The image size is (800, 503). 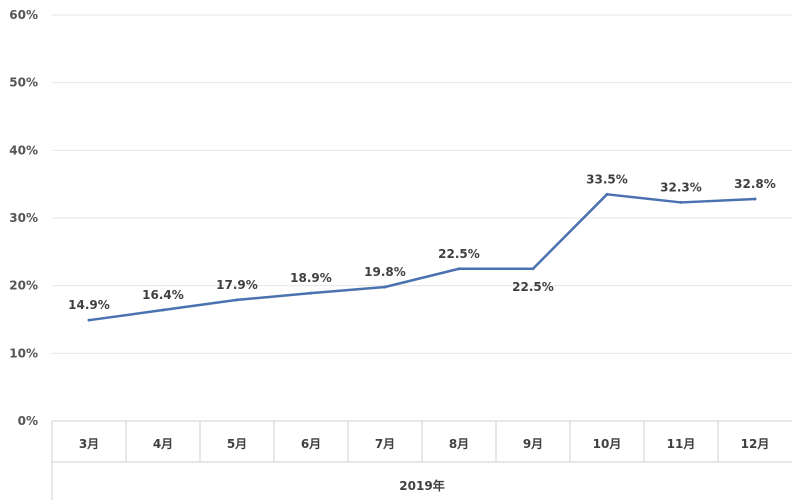 I want to click on data-label: 19.8%, so click(x=385, y=272).